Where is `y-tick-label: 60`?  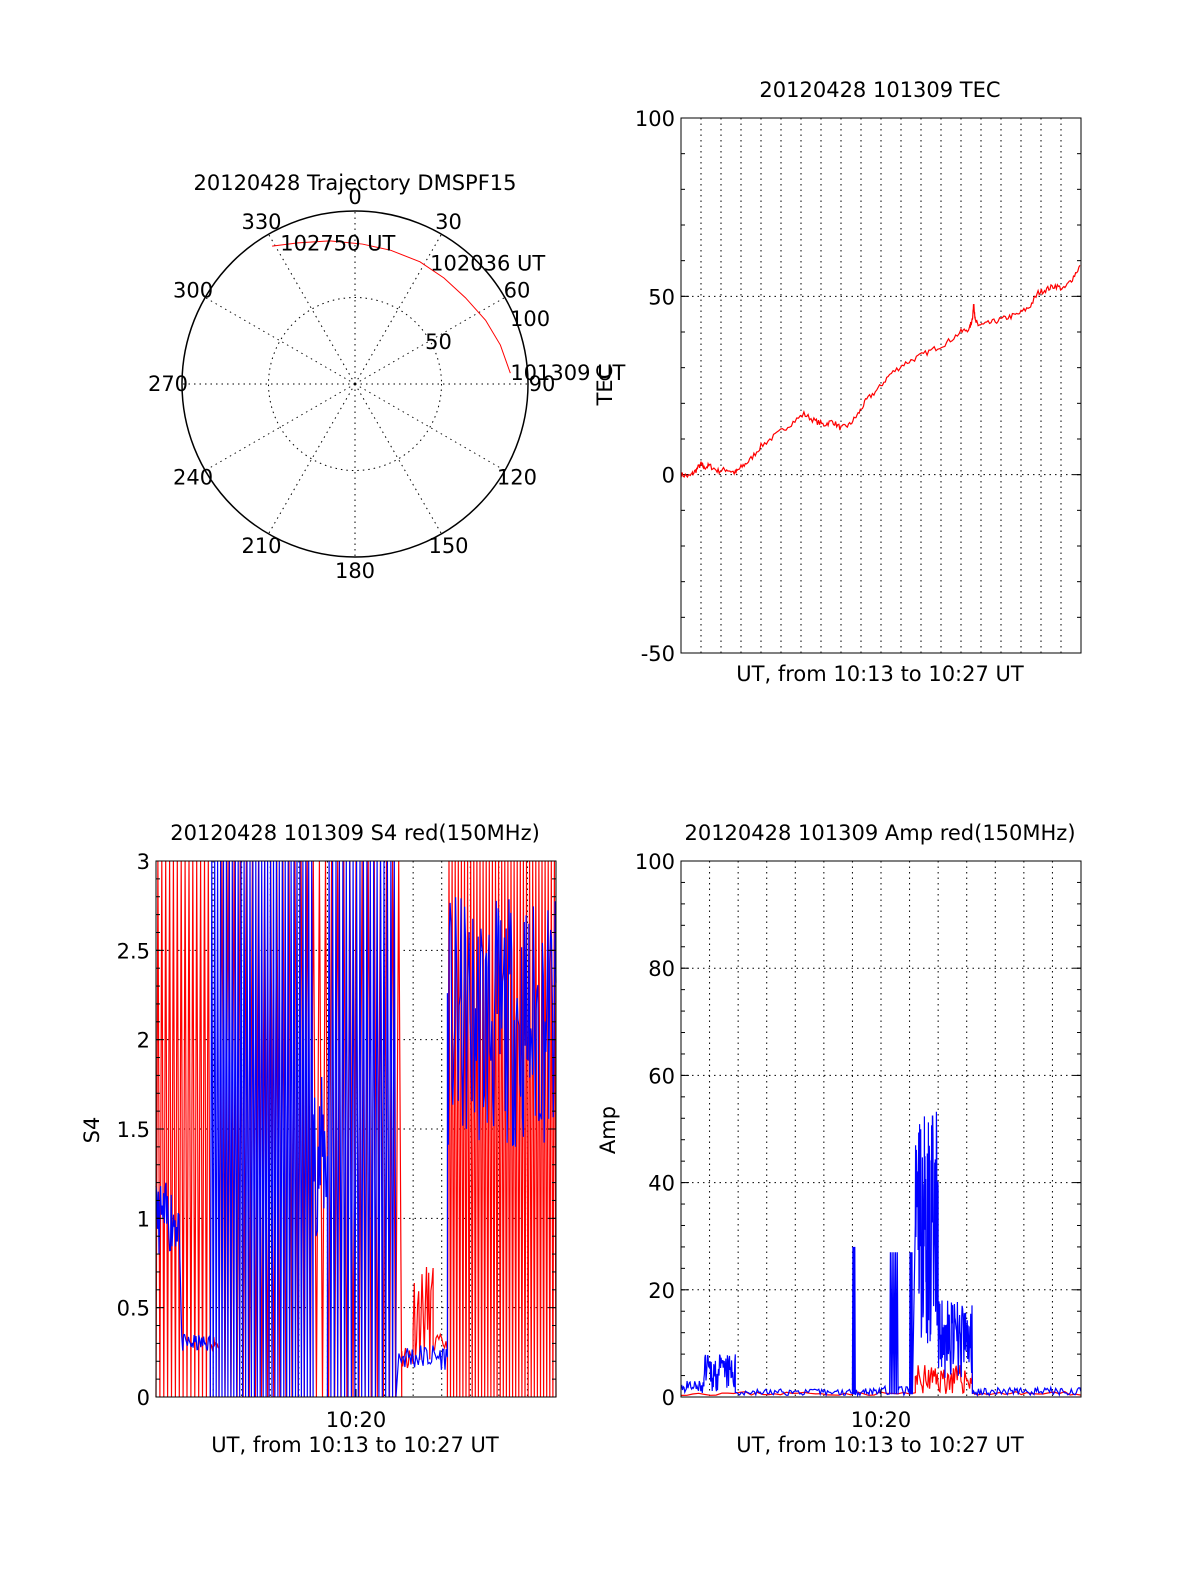 y-tick-label: 60 is located at coordinates (661, 1076).